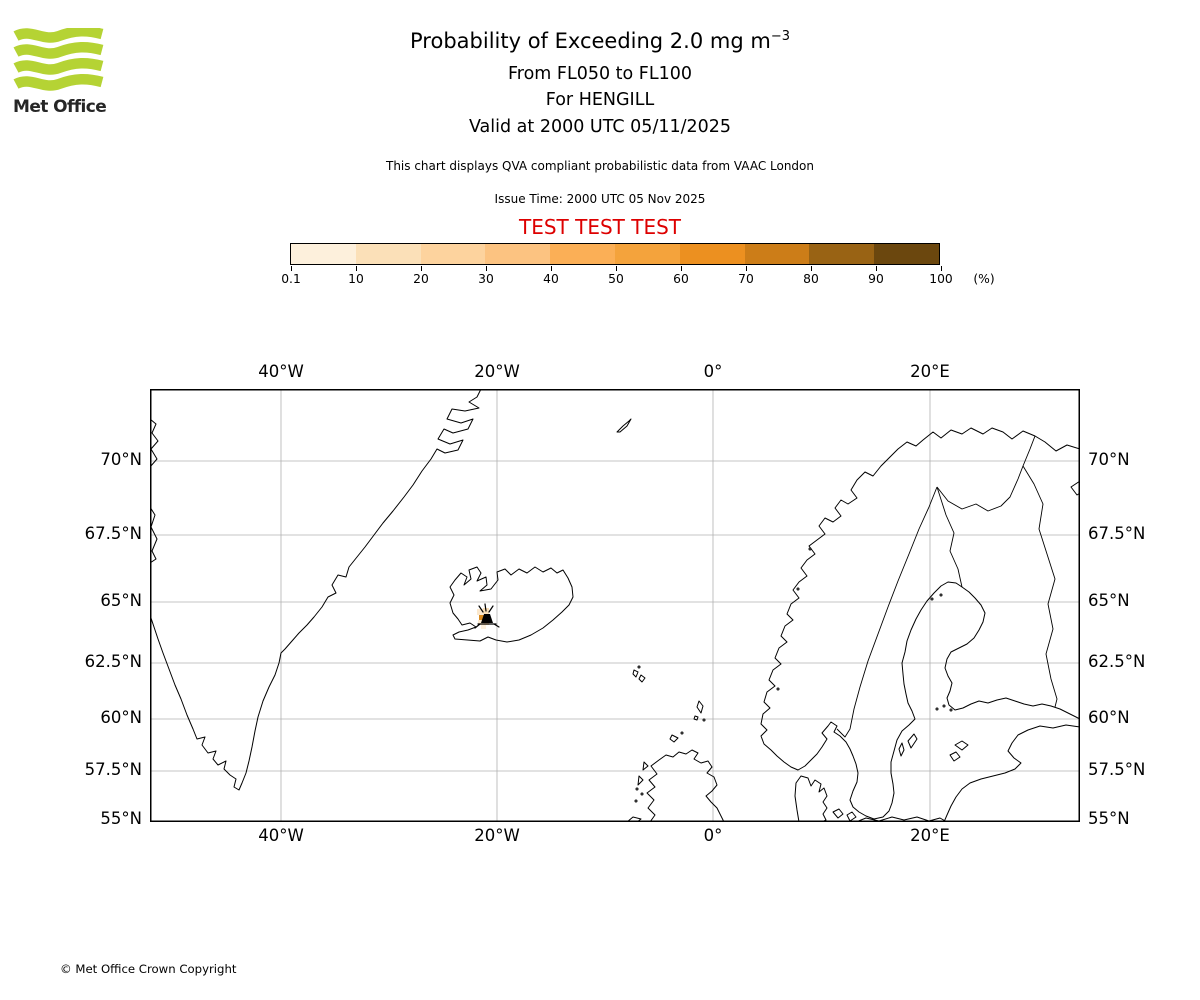 This screenshot has height=1000, width=1200. Describe the element at coordinates (639, 667) in the screenshot. I see `faroe-islet` at that location.